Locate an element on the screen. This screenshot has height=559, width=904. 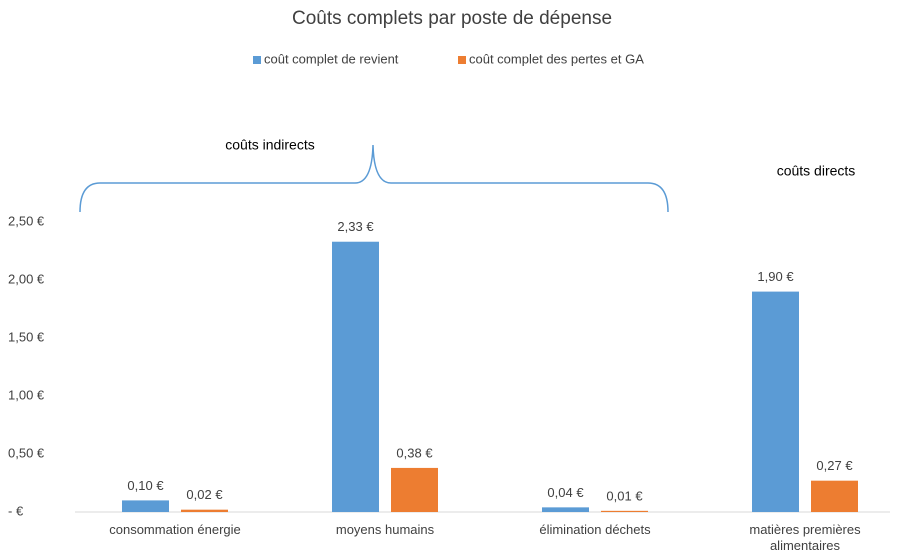
data-label: 0,02 € is located at coordinates (204, 494).